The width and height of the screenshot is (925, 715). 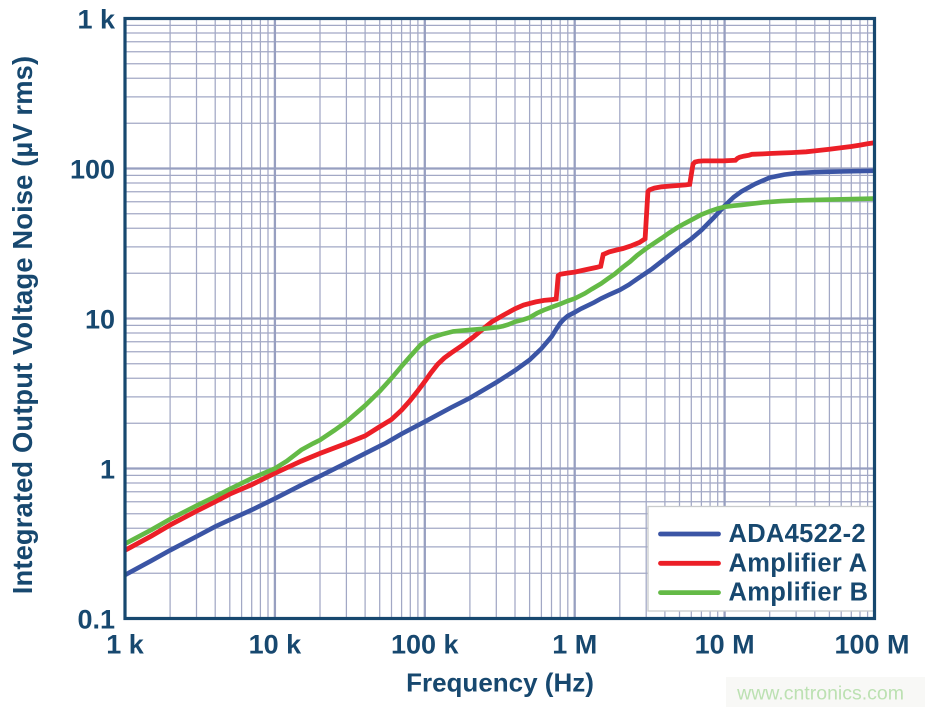 What do you see at coordinates (92, 170) in the screenshot?
I see `svg-text: 100` at bounding box center [92, 170].